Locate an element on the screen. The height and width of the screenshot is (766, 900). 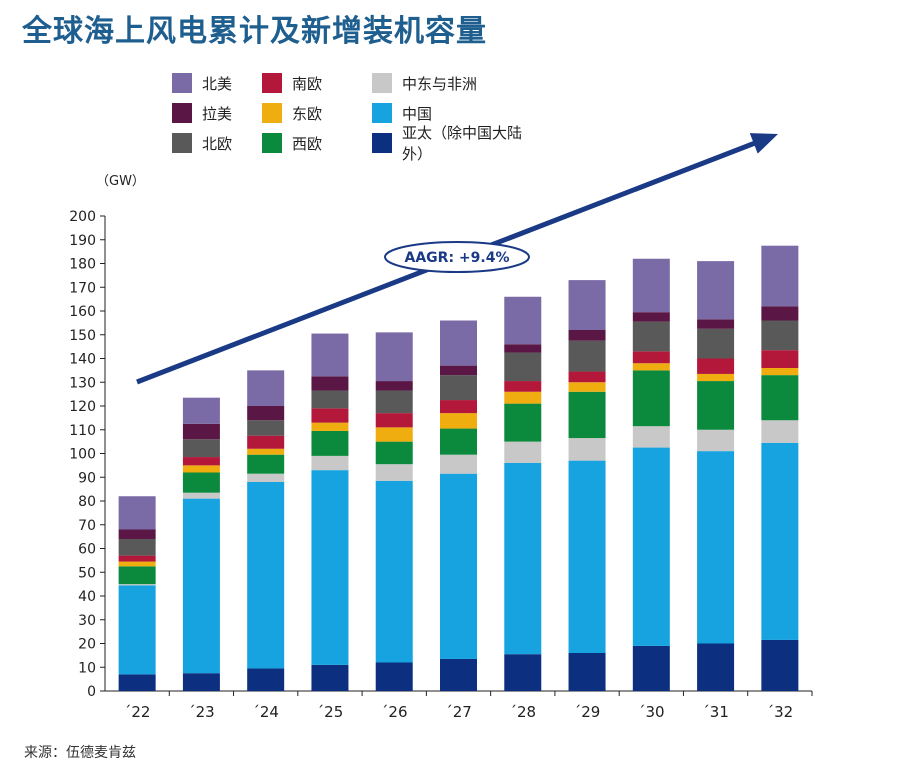
legend-label: 西欧 is located at coordinates (307, 143).